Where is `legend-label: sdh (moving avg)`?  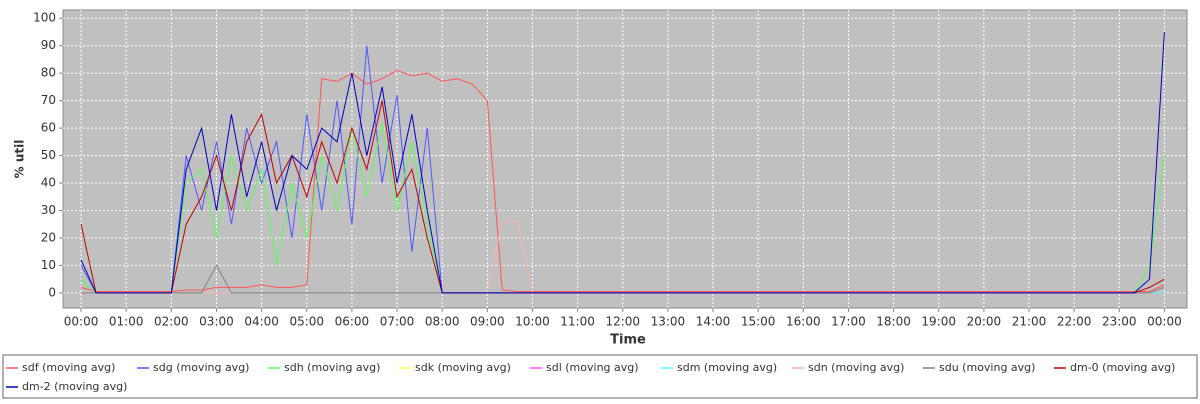
legend-label: sdh (moving avg) is located at coordinates (332, 367).